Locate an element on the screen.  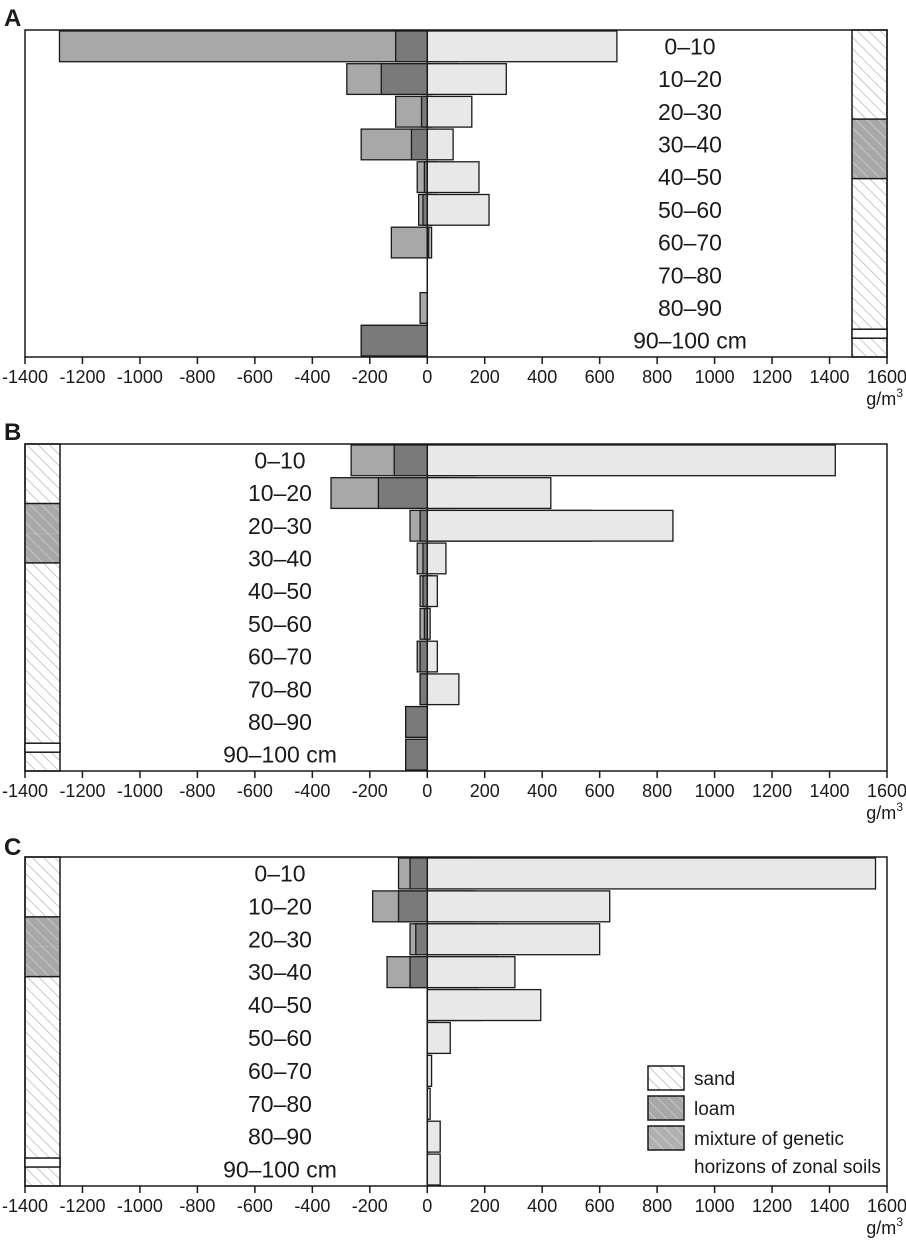
x-tick-label: 400 is located at coordinates (542, 791).